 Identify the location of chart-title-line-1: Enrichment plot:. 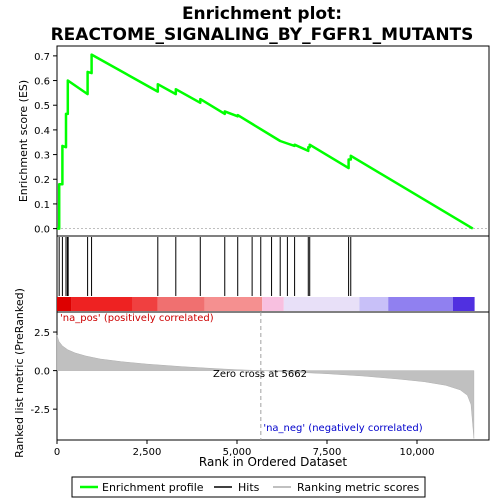
(262, 14).